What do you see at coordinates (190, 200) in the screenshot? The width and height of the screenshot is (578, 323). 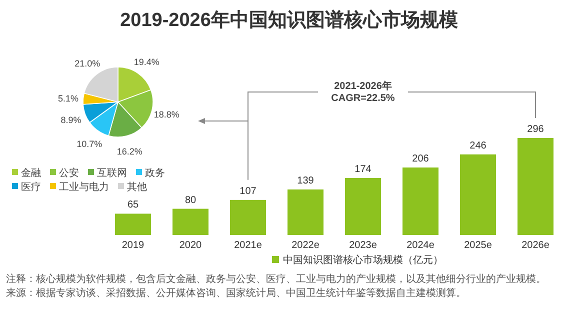 I see `data-label: 80` at bounding box center [190, 200].